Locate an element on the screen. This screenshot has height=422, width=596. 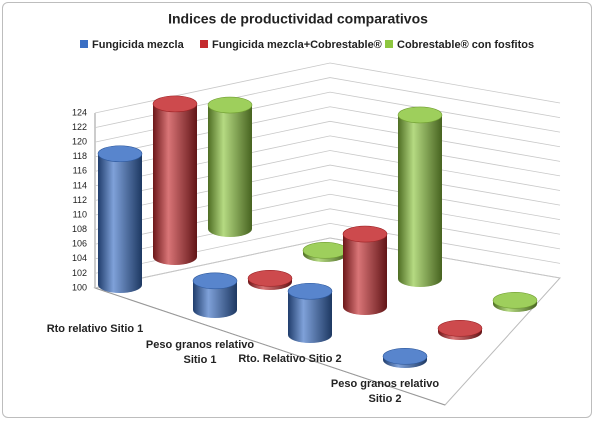
y-tick-label: 112 is located at coordinates (80, 200).